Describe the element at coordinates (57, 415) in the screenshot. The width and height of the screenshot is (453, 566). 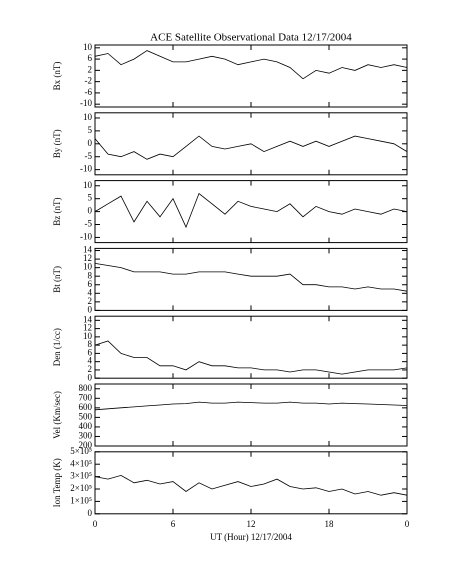
I see `y-axis-label: Vel (Km/sec)` at that location.